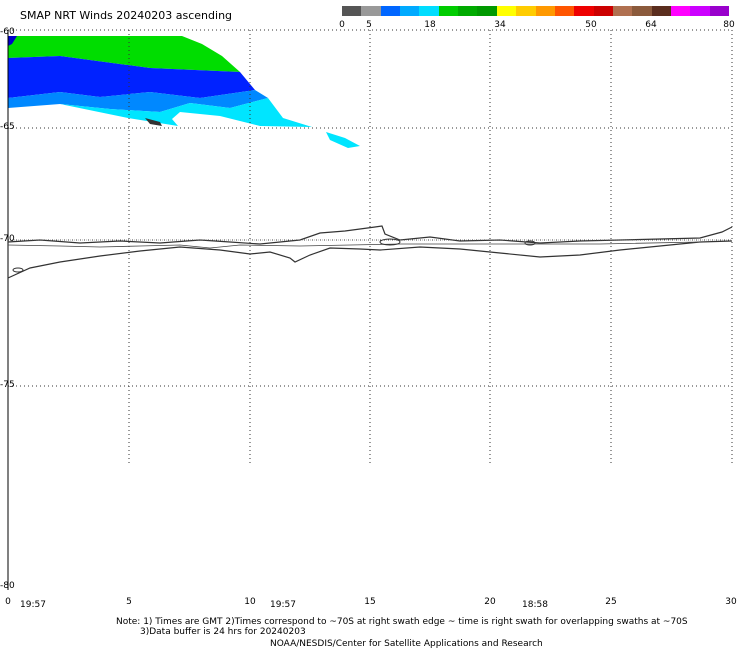 The image size is (740, 650). What do you see at coordinates (343, 140) in the screenshot?
I see `wind-swath-tail` at bounding box center [343, 140].